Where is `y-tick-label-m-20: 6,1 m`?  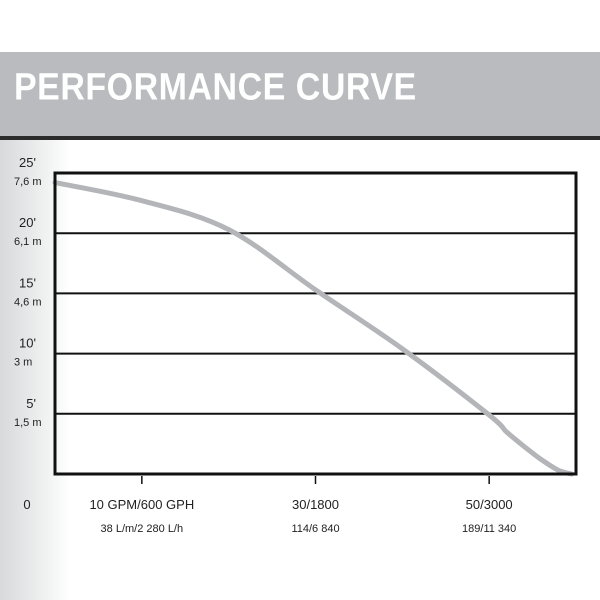 y-tick-label-m-20: 6,1 m is located at coordinates (28, 242).